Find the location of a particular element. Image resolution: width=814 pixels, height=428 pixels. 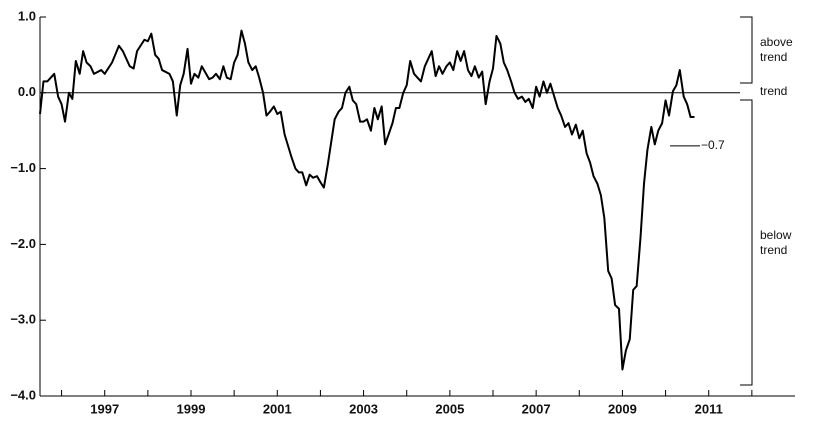

x-tick-label: 2007 is located at coordinates (536, 408).